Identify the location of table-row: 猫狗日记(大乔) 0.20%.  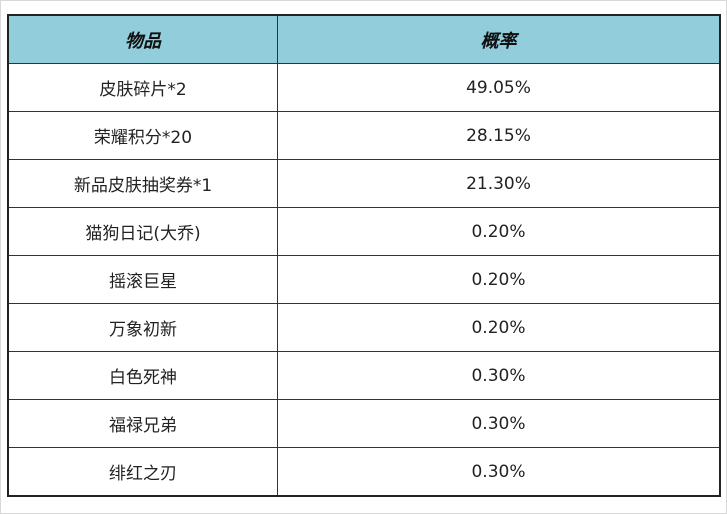
(364, 231).